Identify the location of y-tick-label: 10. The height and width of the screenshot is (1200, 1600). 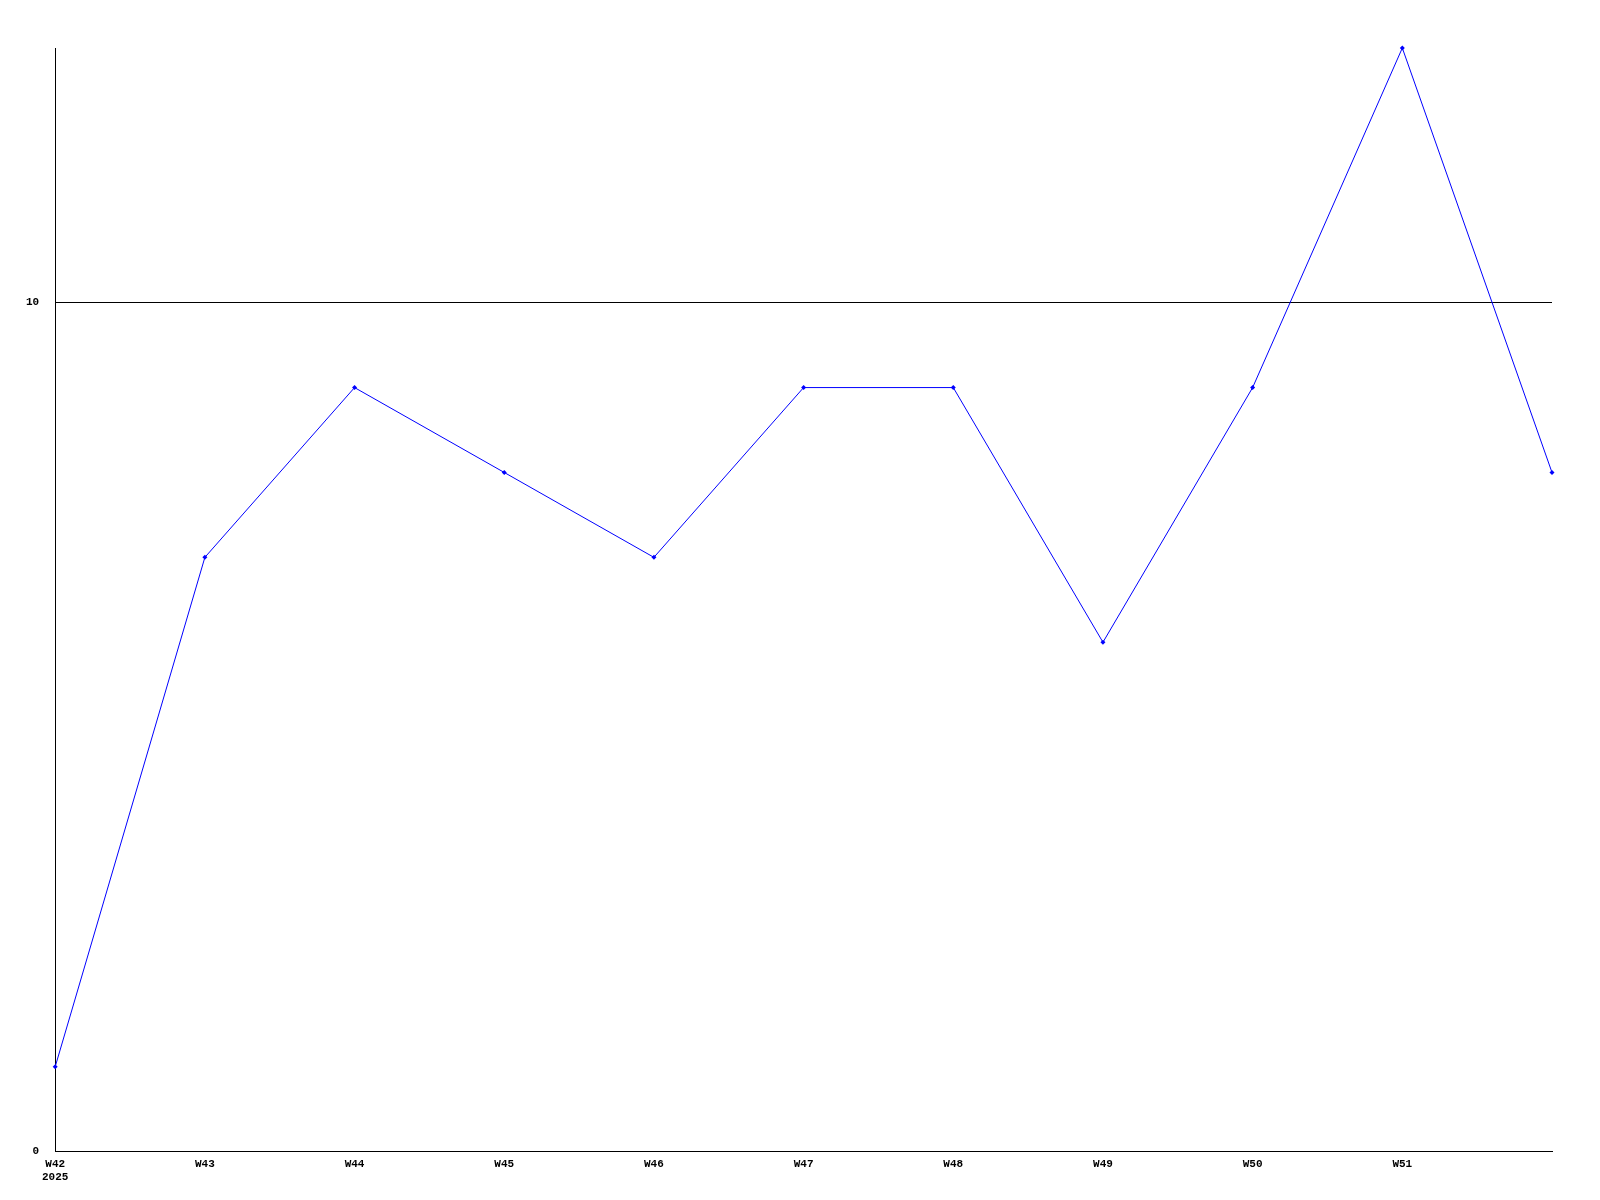
(33, 302).